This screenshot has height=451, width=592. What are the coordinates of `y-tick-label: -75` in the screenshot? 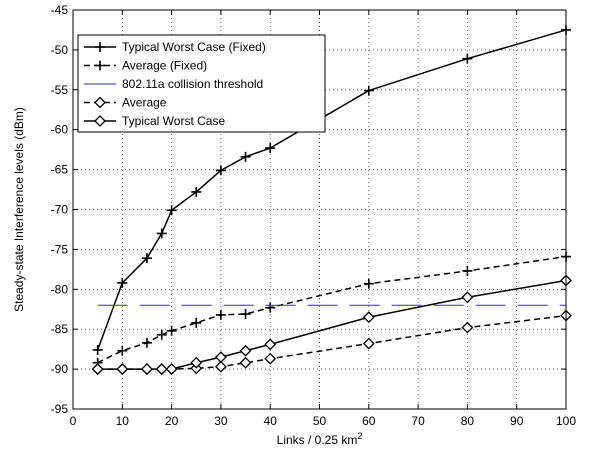 It's located at (60, 249).